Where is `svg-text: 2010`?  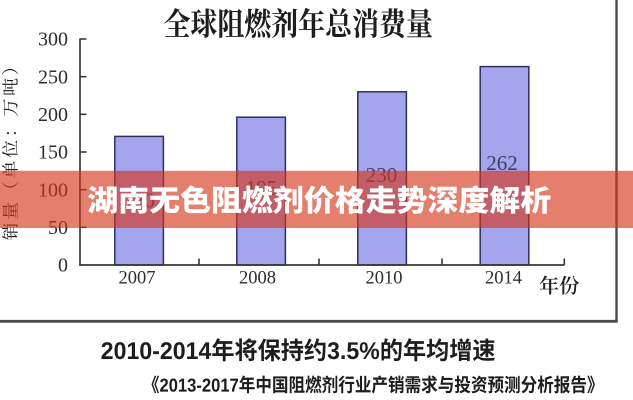
svg-text: 2010 is located at coordinates (384, 279).